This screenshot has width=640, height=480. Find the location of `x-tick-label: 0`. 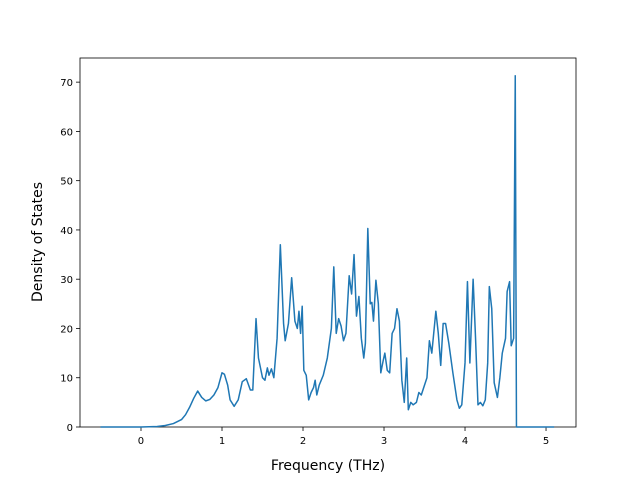

x-tick-label: 0 is located at coordinates (141, 441).